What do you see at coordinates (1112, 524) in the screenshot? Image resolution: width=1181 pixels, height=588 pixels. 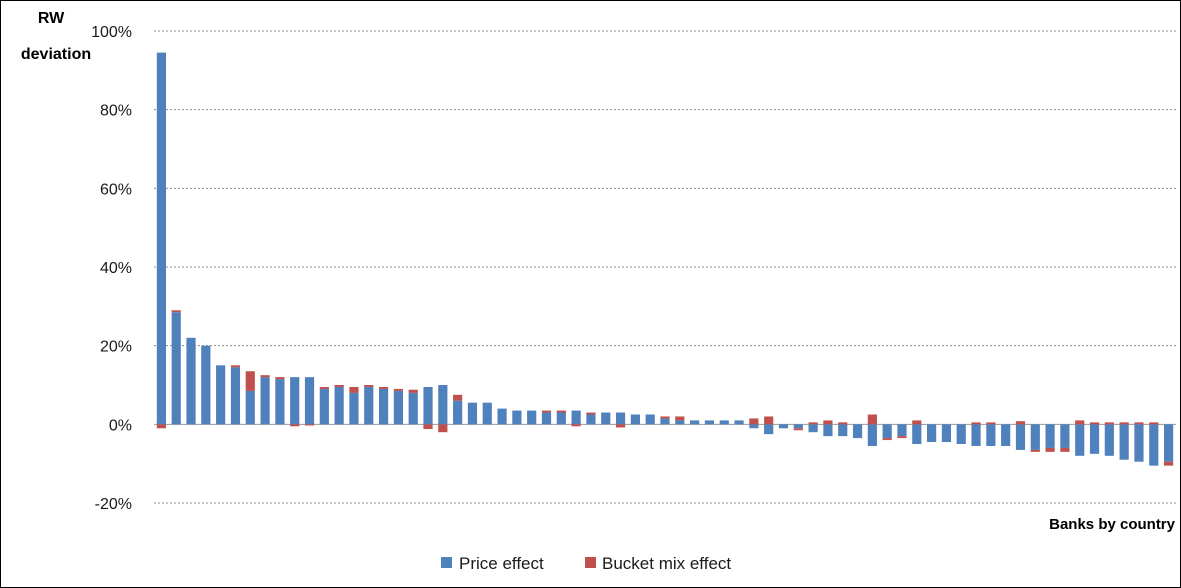 I see `x-axis-title: Banks by country` at bounding box center [1112, 524].